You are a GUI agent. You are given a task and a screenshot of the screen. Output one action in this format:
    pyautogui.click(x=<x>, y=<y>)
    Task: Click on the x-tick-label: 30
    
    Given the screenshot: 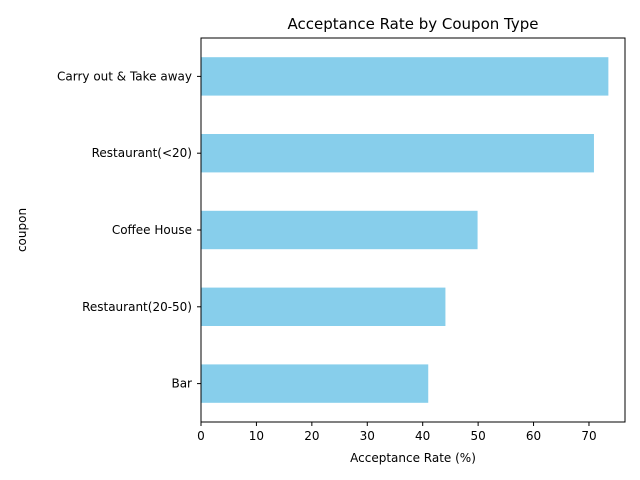 What is the action you would take?
    pyautogui.click(x=367, y=436)
    